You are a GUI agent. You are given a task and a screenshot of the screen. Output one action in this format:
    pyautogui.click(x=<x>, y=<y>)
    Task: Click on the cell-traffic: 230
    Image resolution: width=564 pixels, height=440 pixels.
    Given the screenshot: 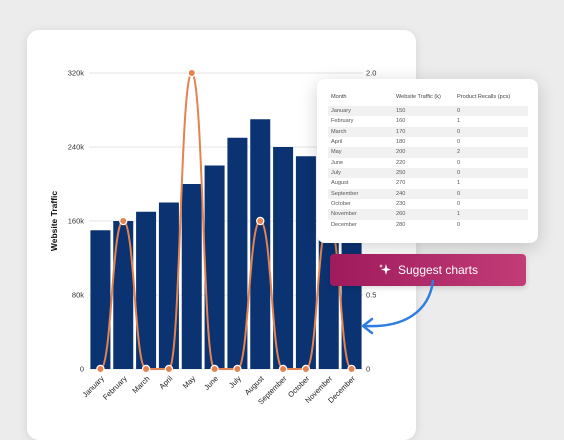 What is the action you would take?
    pyautogui.click(x=401, y=204)
    